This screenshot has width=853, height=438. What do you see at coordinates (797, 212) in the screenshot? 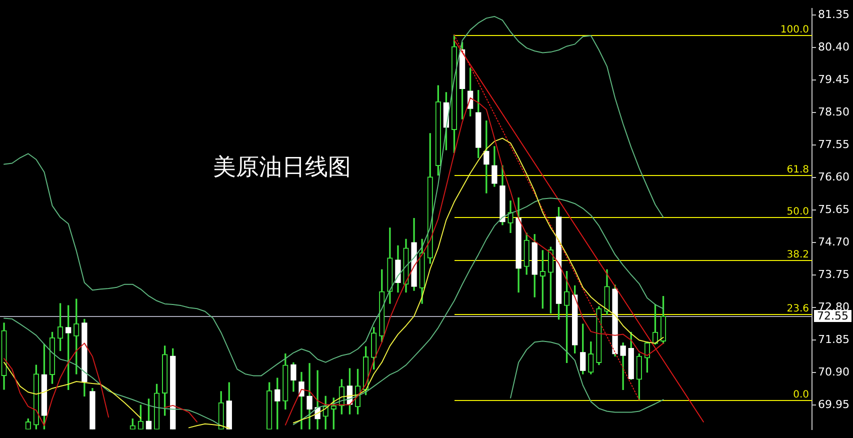
I see `annotation: 50.0` at bounding box center [797, 212].